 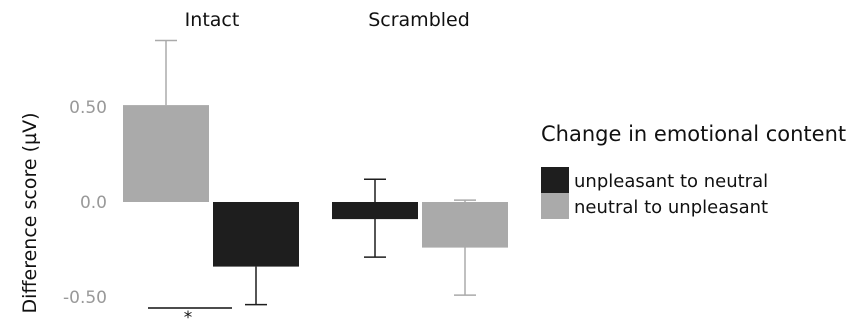 What do you see at coordinates (693, 134) in the screenshot?
I see `legend-title: Change in emotional content` at bounding box center [693, 134].